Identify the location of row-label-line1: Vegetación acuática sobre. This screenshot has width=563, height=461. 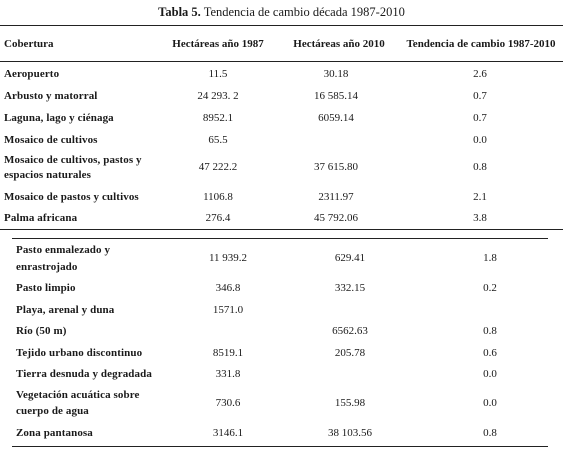
(78, 395).